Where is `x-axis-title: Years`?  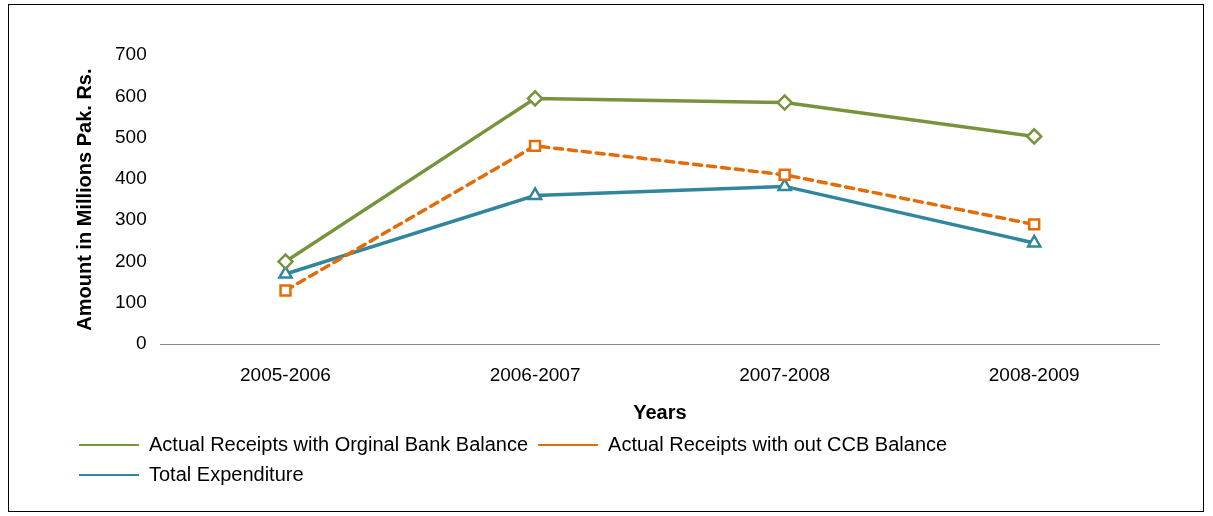 x-axis-title: Years is located at coordinates (660, 411).